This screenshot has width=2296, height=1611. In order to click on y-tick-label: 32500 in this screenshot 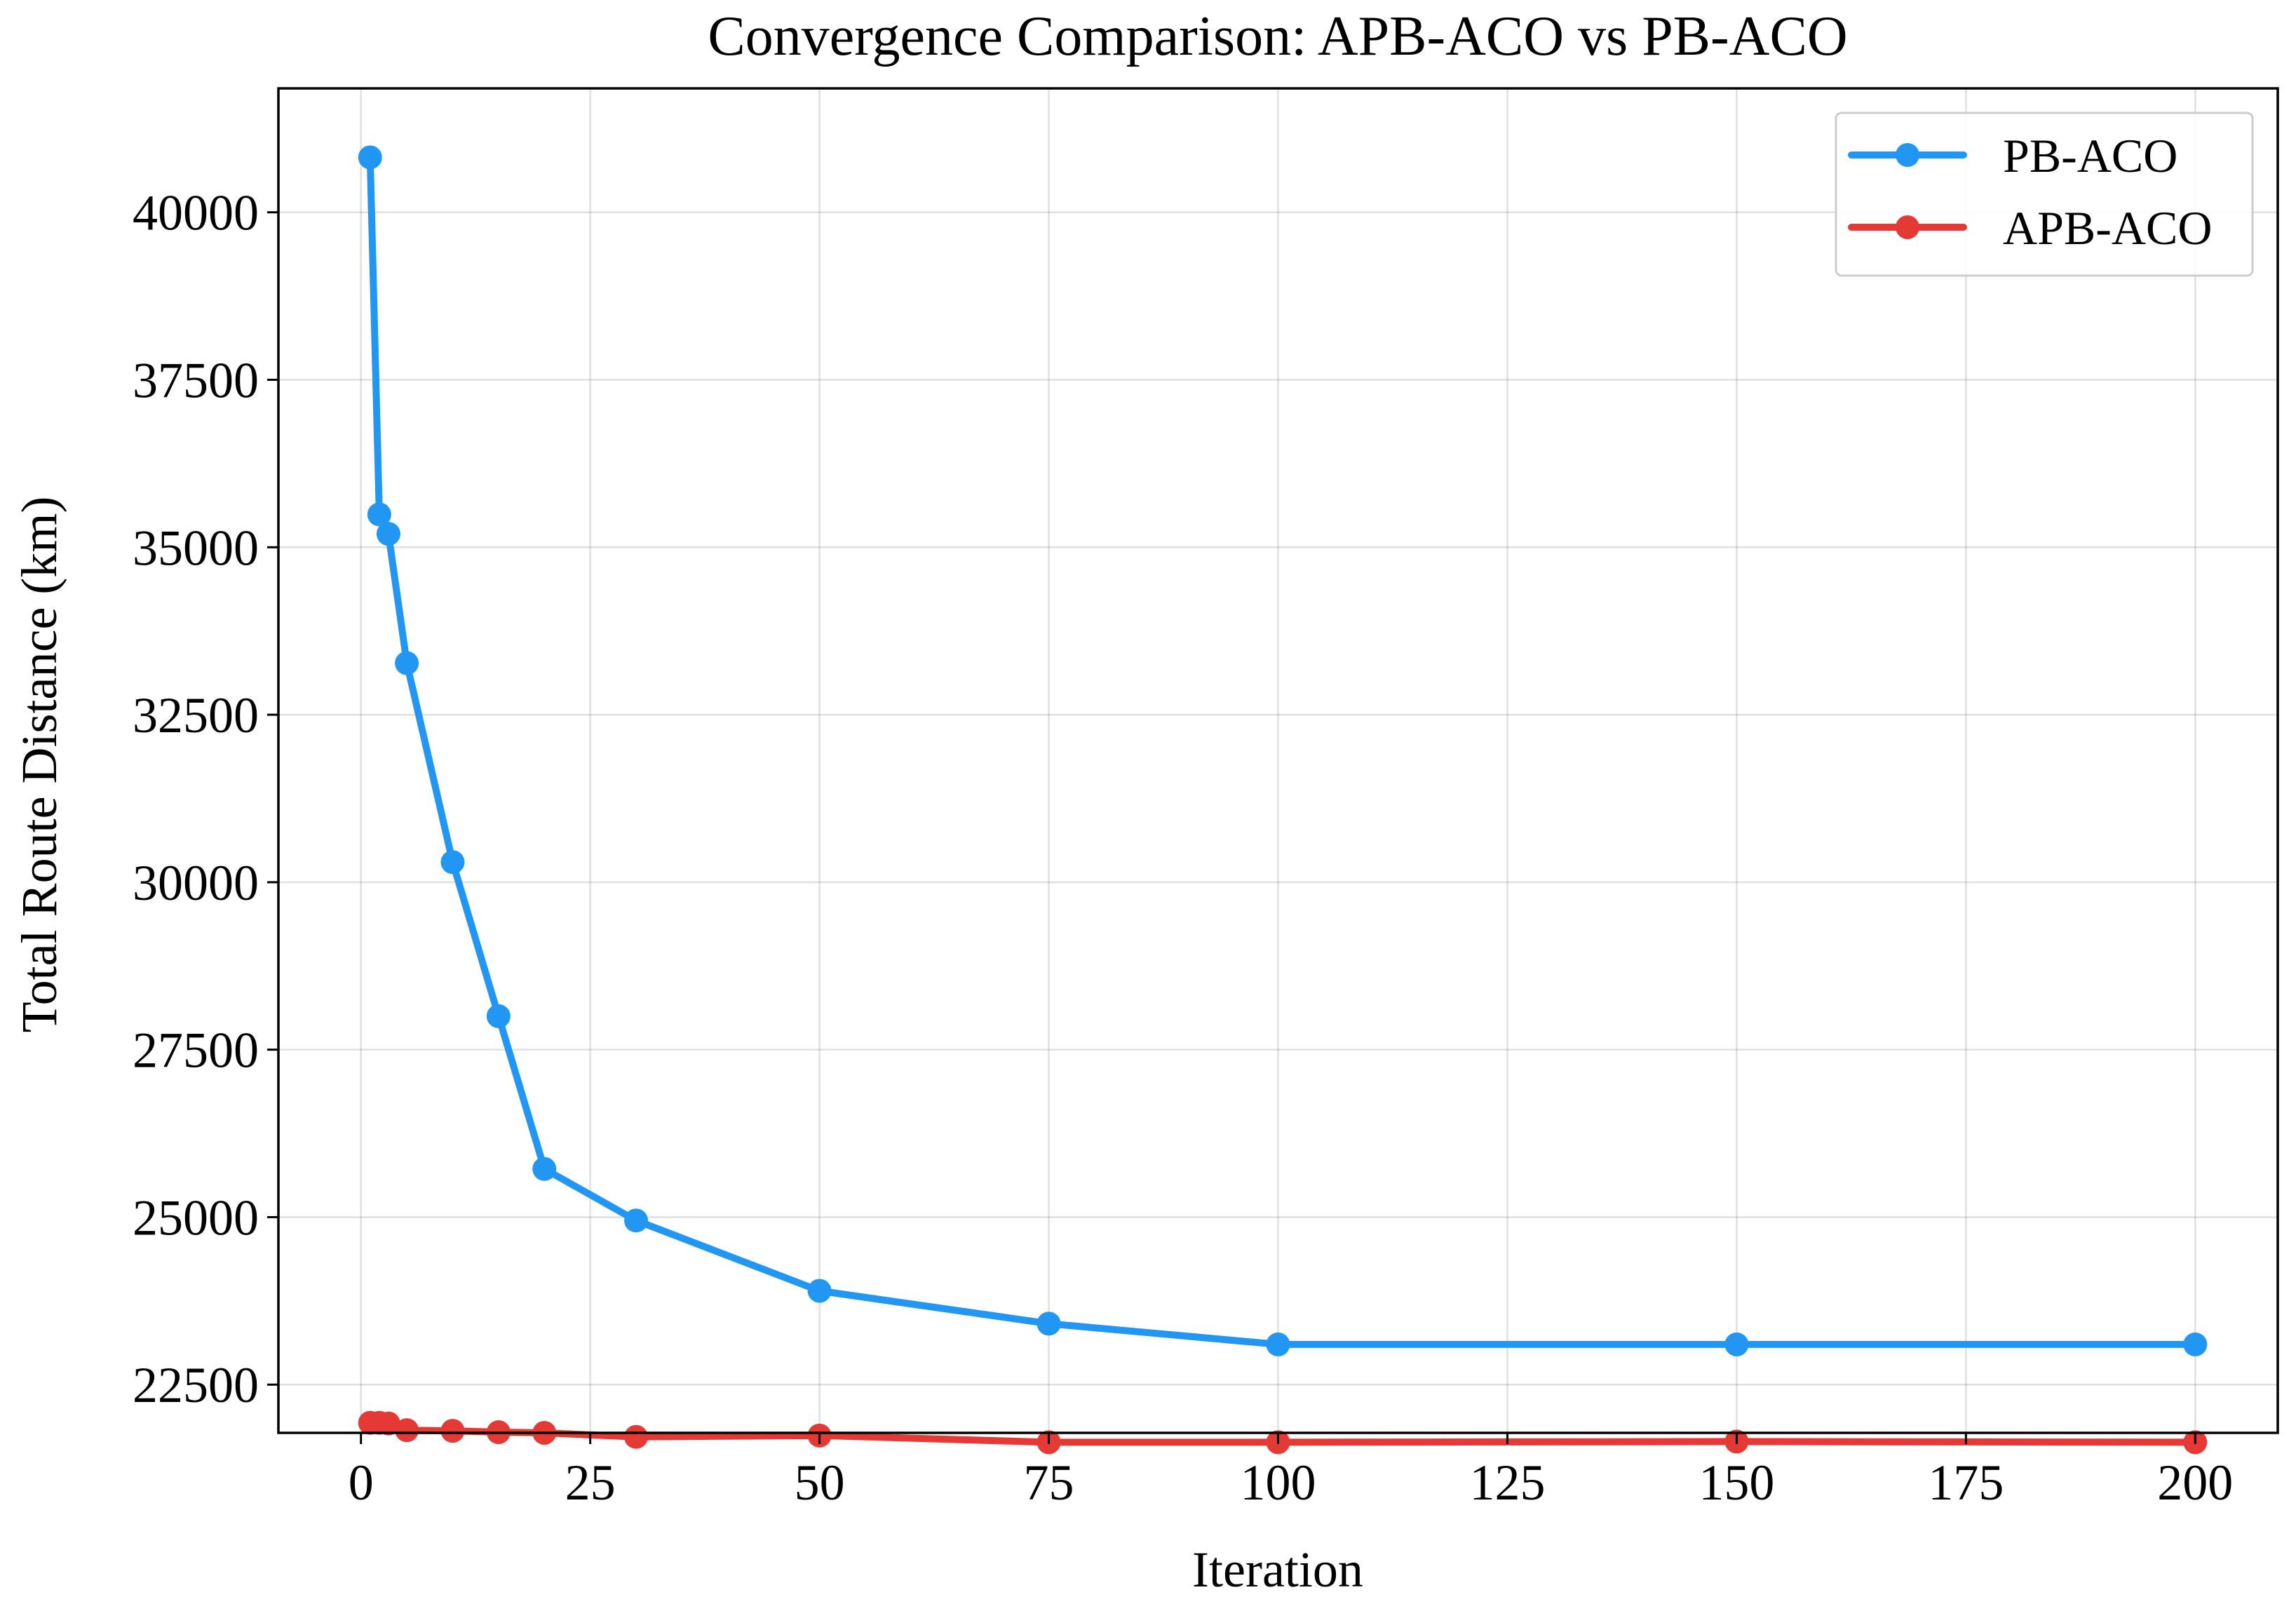, I will do `click(196, 715)`.